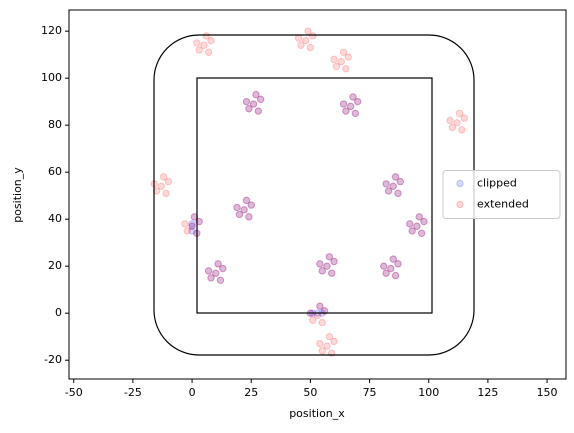 The width and height of the screenshot is (574, 433). What do you see at coordinates (501, 194) in the screenshot?
I see `legend-box` at bounding box center [501, 194].